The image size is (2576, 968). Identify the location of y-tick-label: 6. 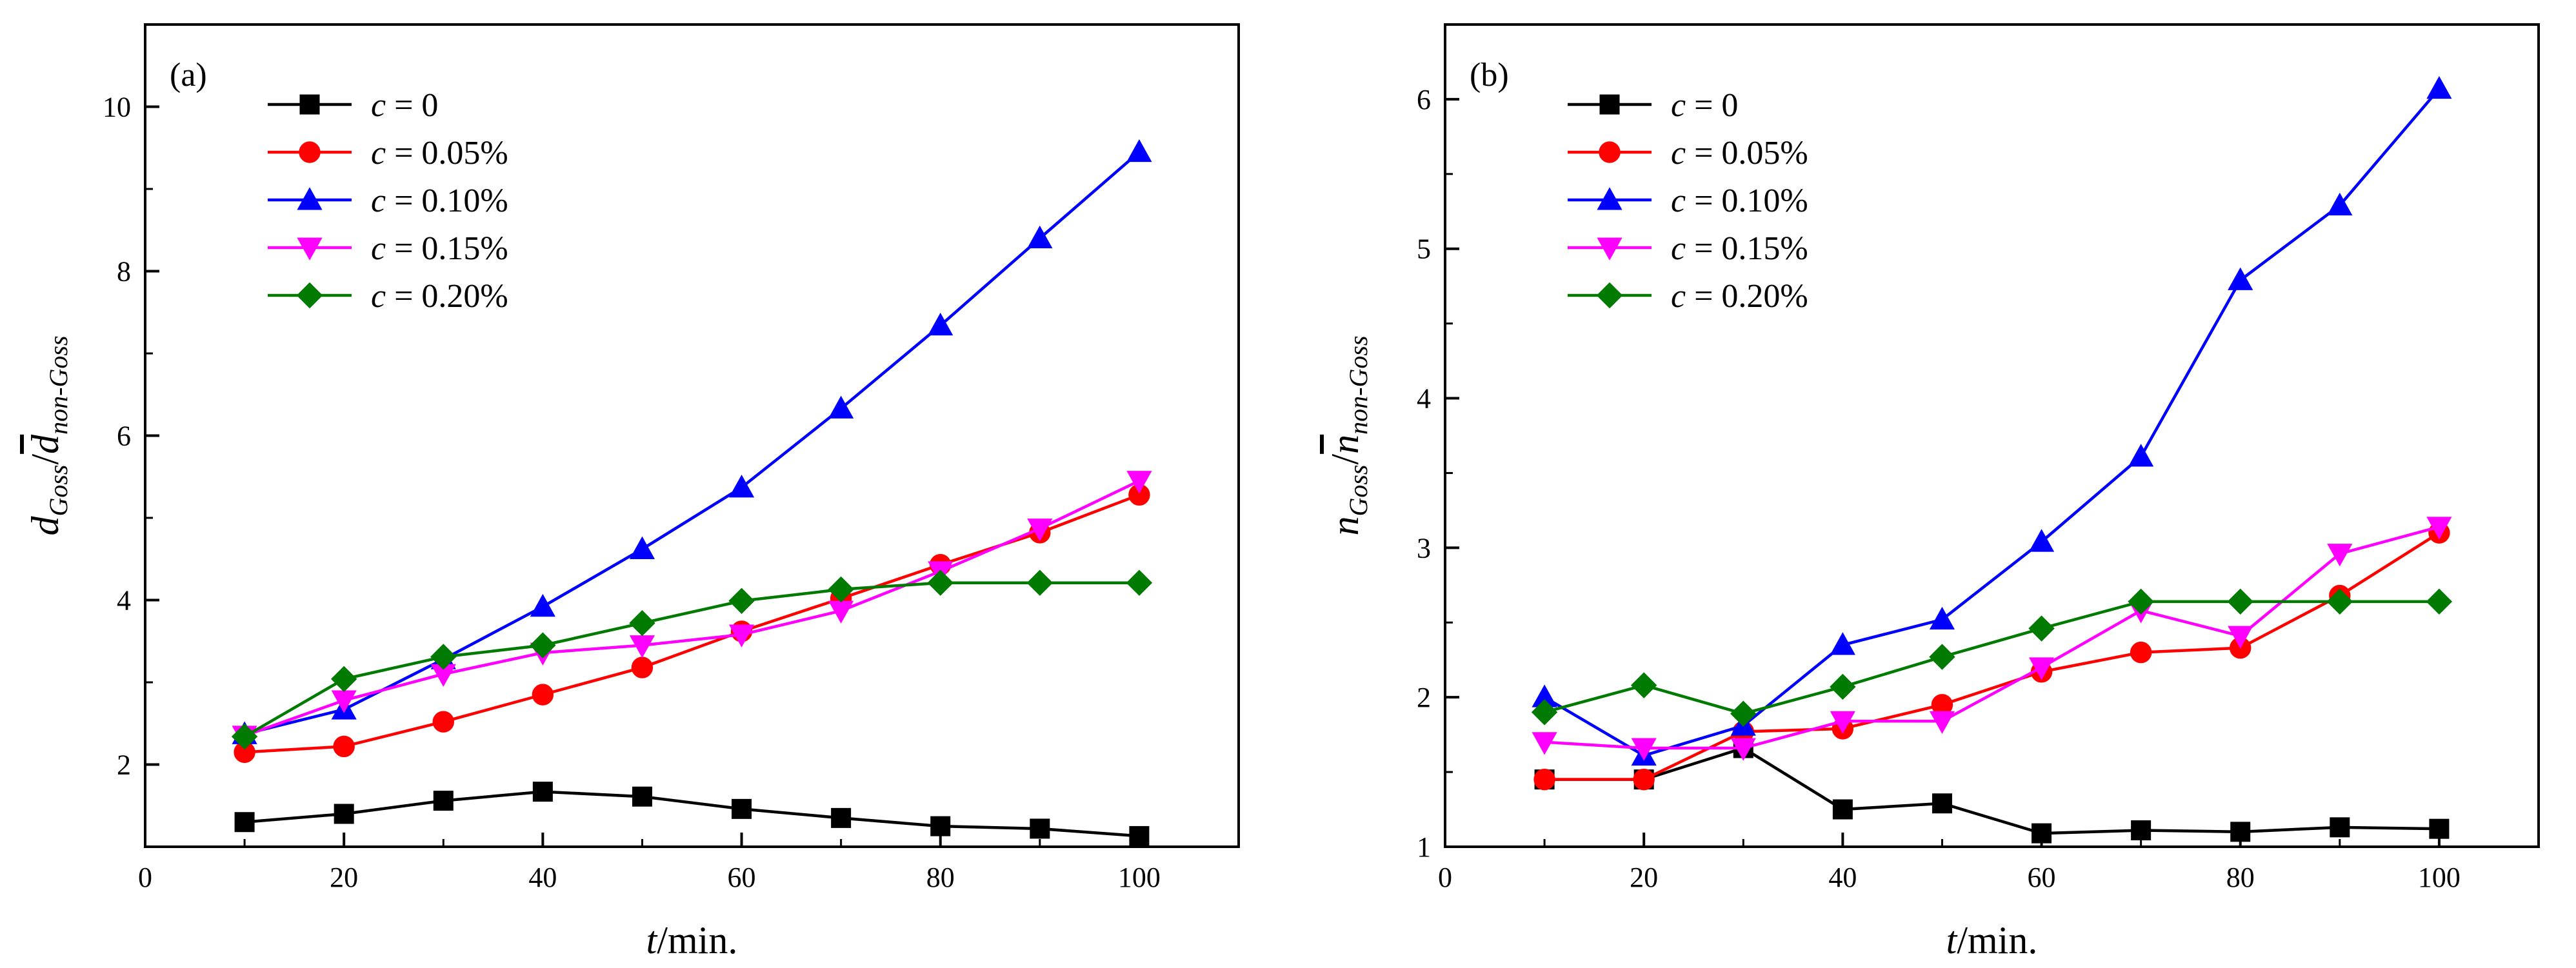
(124, 436).